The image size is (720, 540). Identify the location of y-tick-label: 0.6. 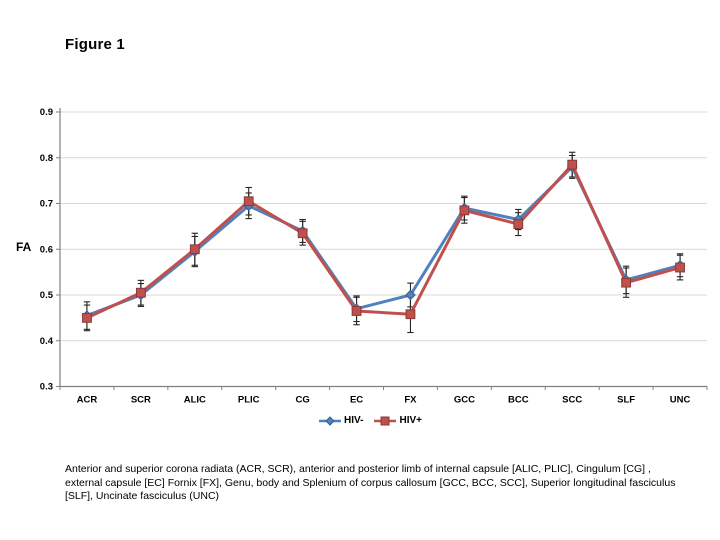
(46, 249).